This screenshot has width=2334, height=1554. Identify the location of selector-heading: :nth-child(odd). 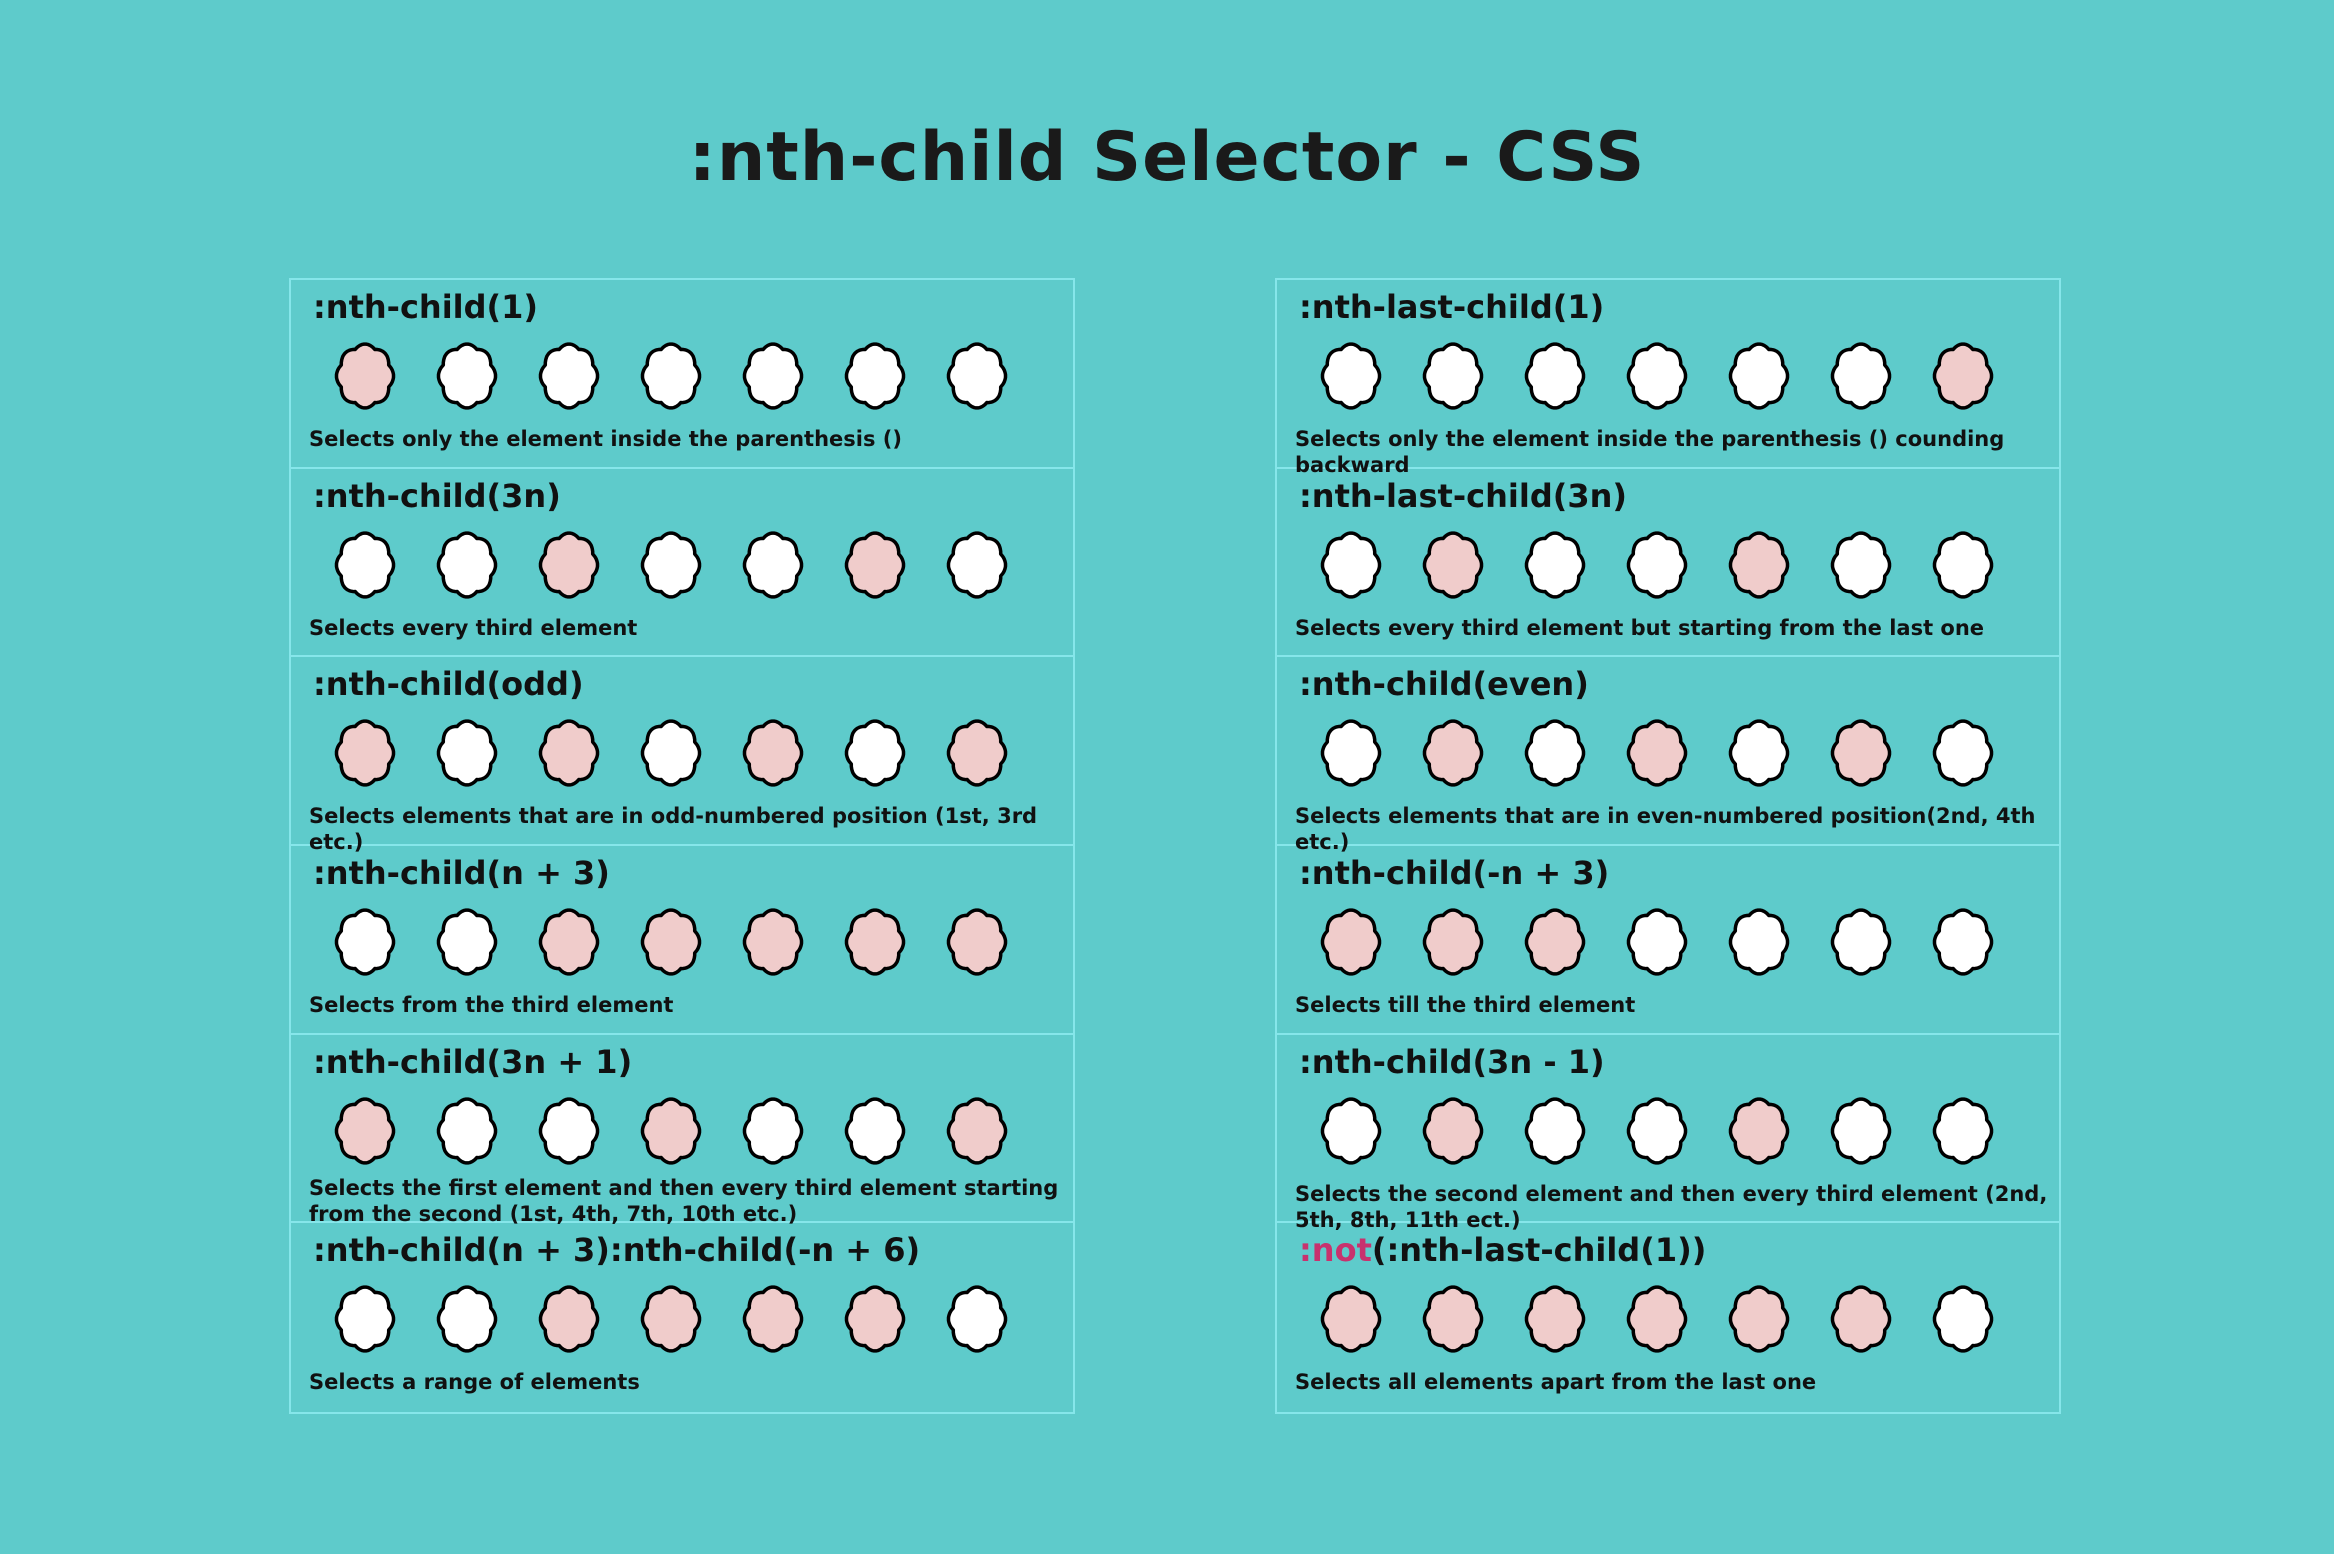
(448, 684).